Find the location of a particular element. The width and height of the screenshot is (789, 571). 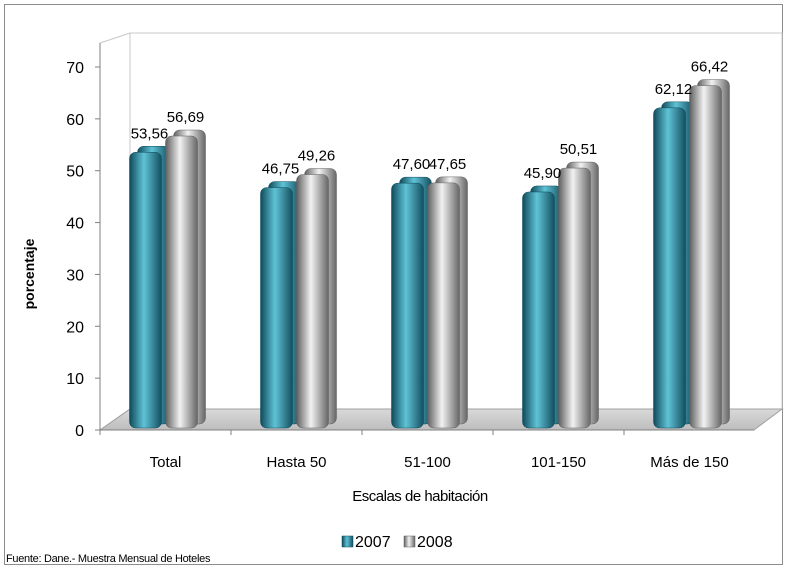

x-axis-title: Escalas de habitación is located at coordinates (420, 496).